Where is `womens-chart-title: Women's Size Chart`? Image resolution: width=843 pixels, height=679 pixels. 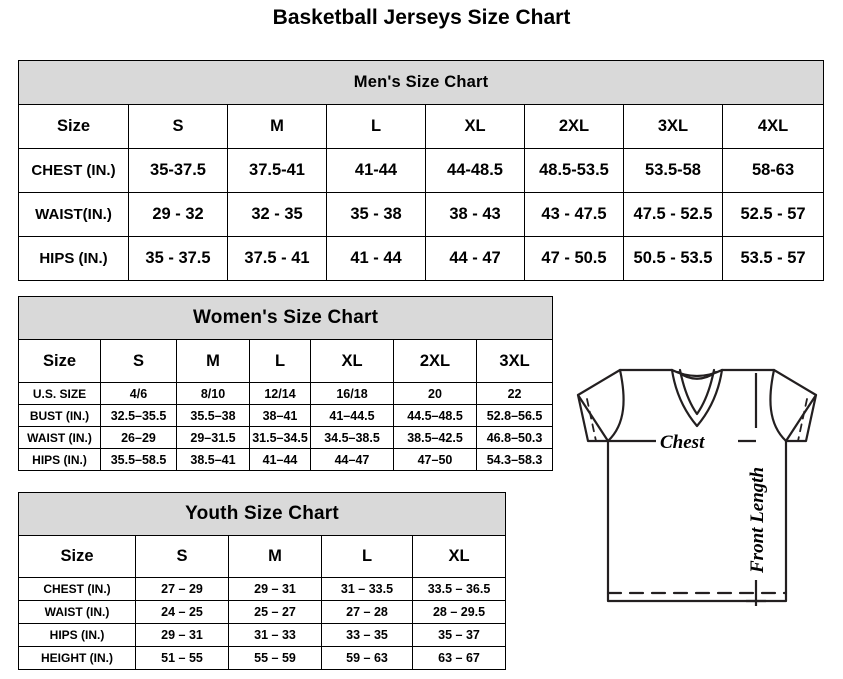 womens-chart-title: Women's Size Chart is located at coordinates (285, 318).